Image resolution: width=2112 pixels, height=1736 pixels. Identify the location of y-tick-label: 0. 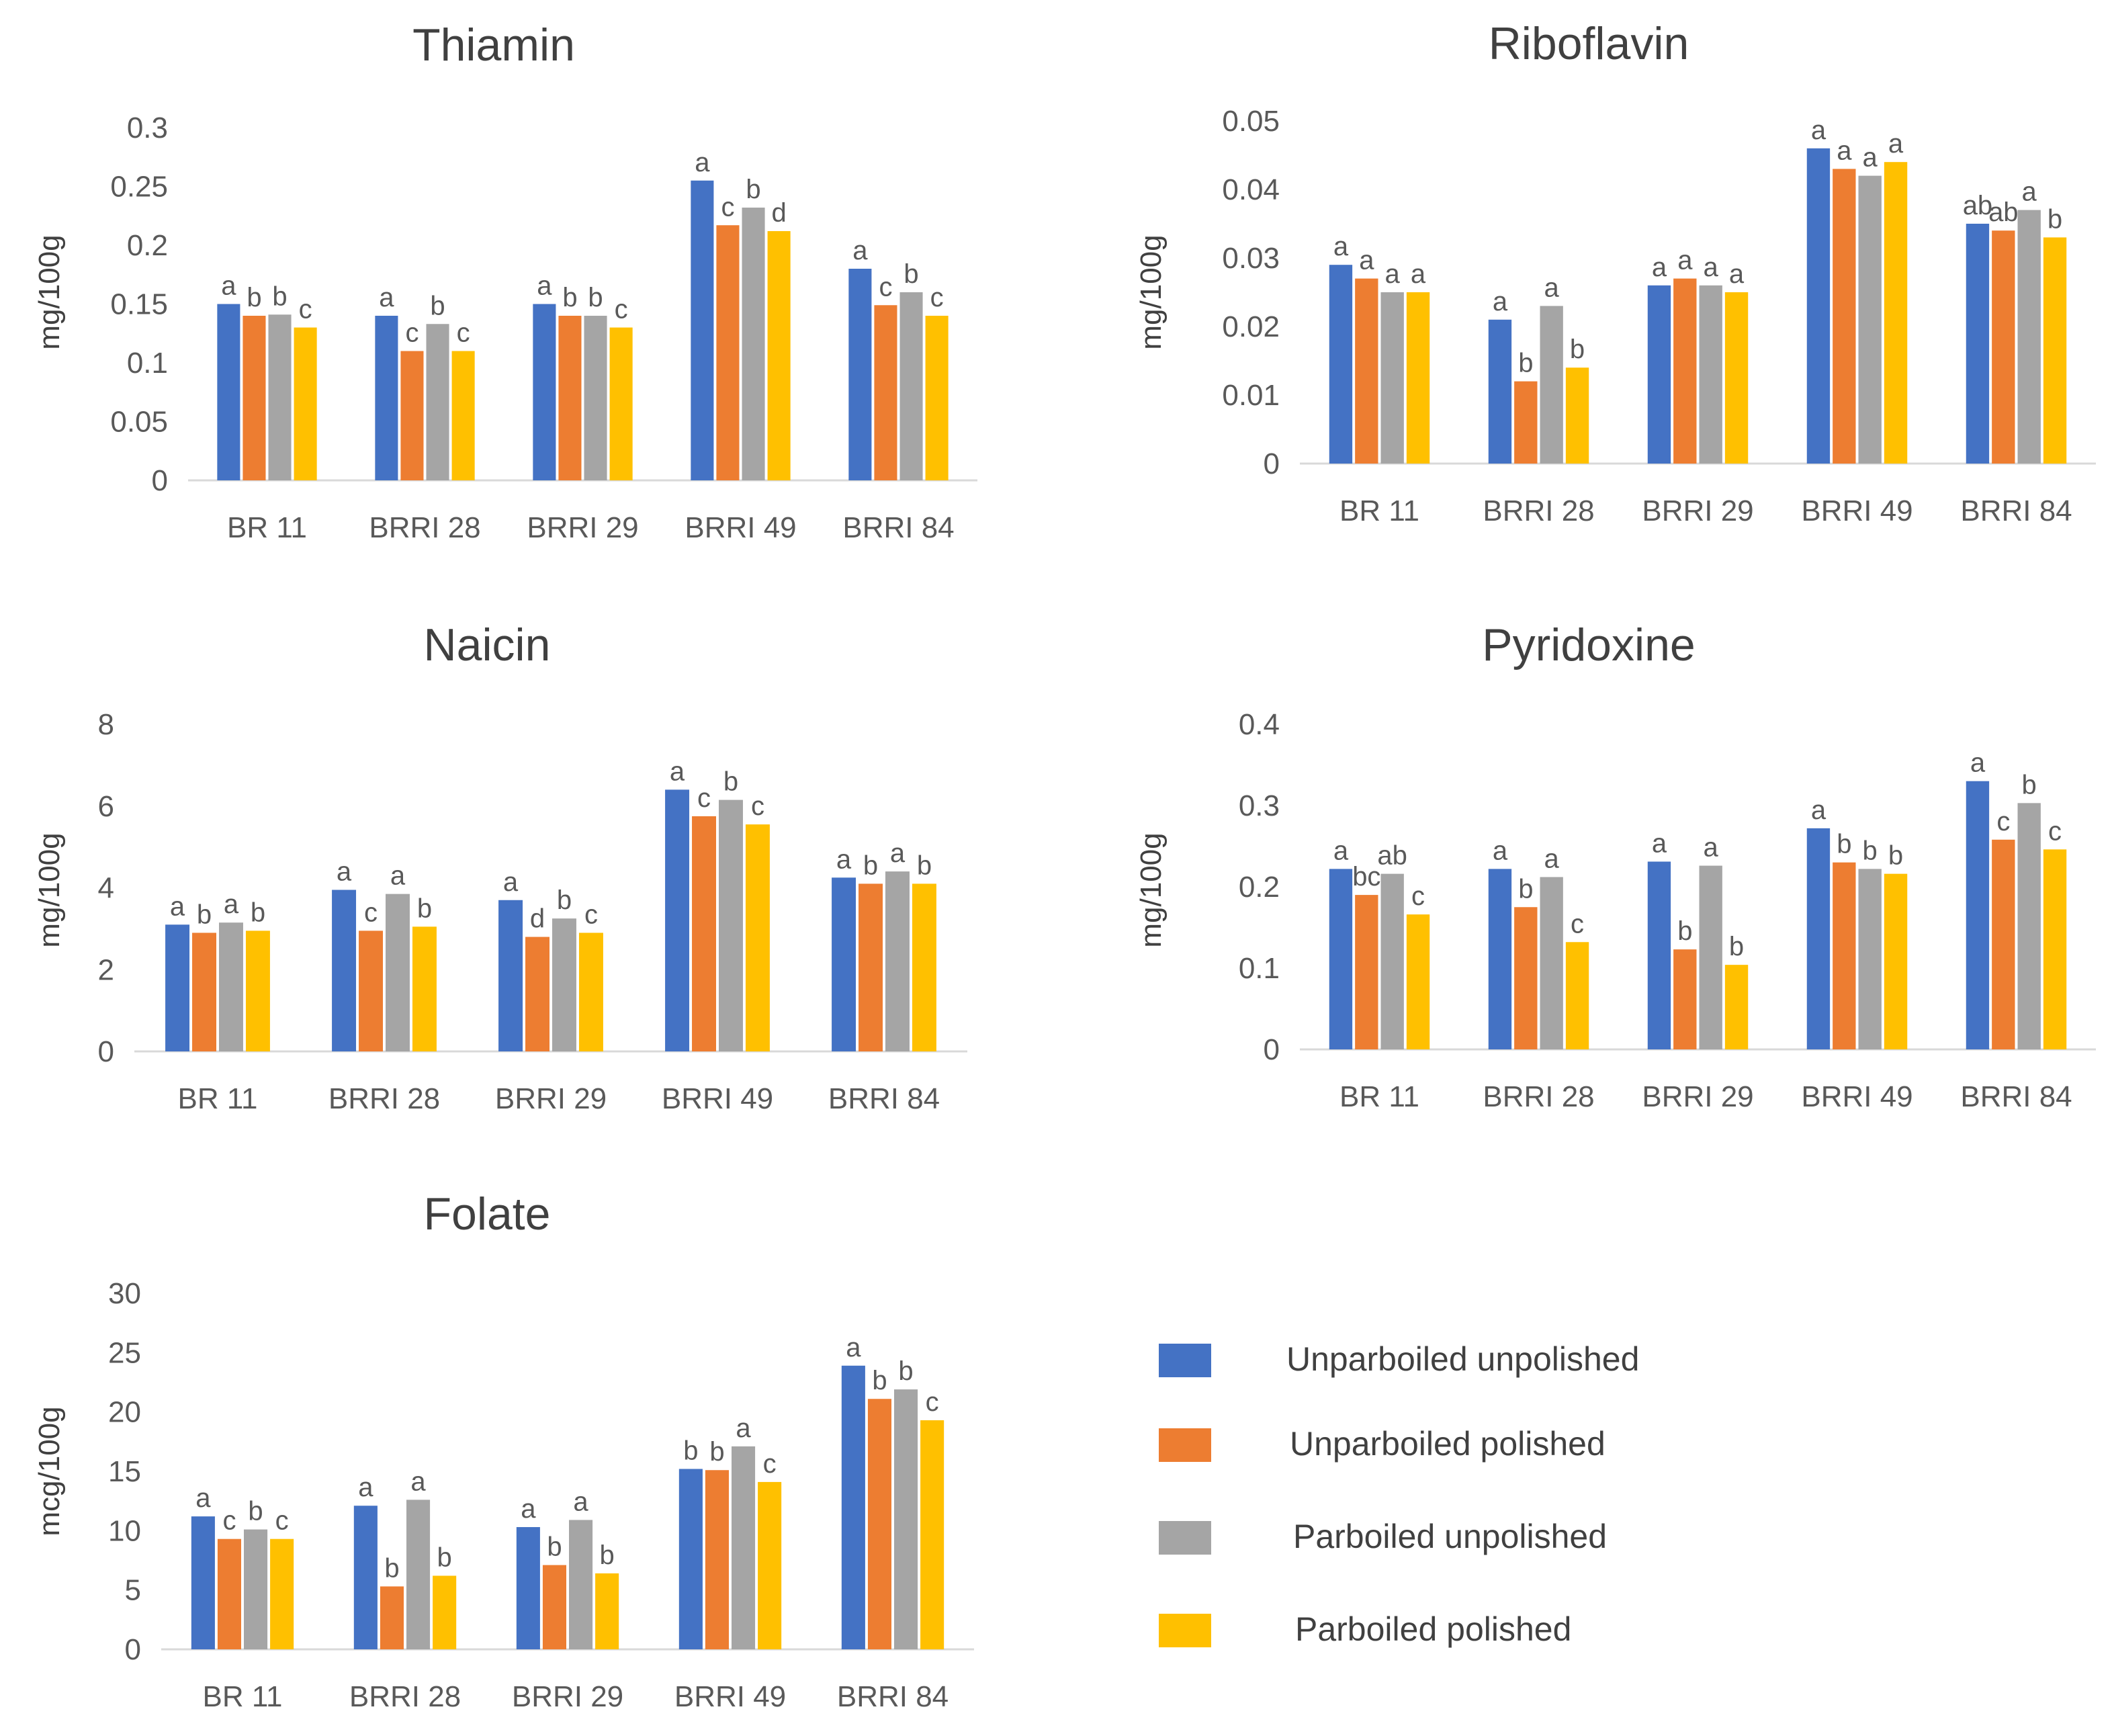
(1272, 1049).